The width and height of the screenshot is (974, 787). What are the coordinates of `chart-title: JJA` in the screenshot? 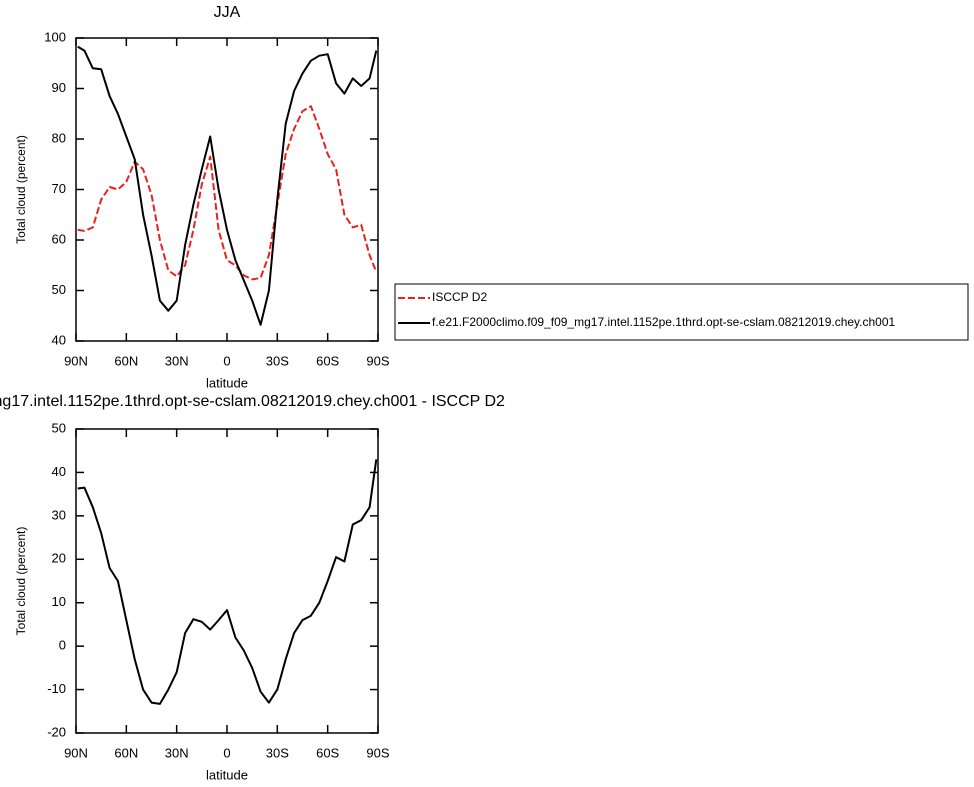 It's located at (227, 12).